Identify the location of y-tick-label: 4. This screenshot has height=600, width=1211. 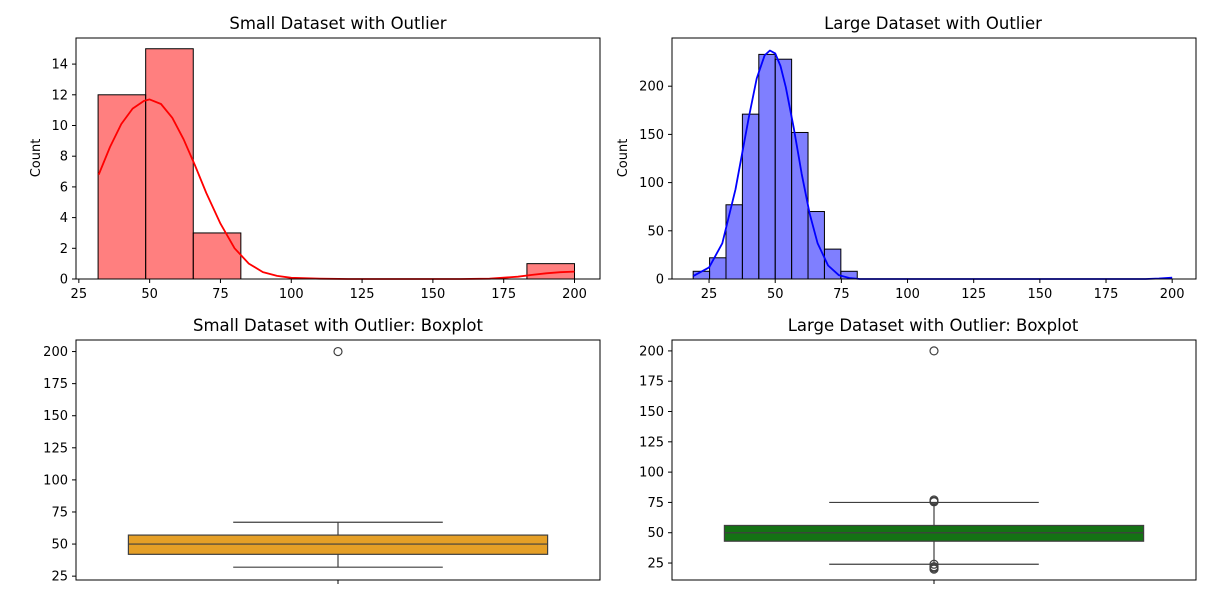
(64, 218).